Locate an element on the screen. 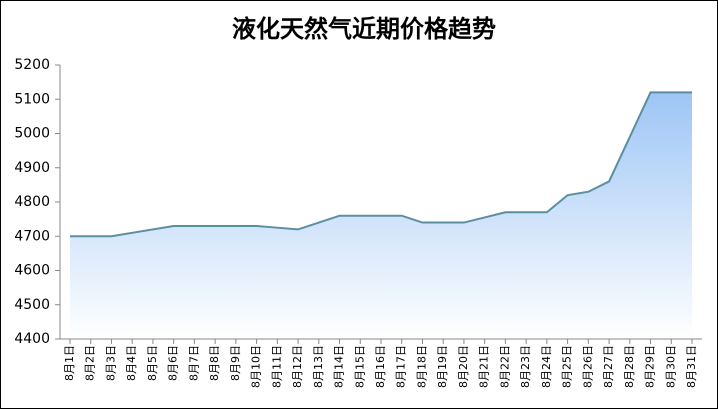  x-tick-label: 8月15日 is located at coordinates (359, 366).